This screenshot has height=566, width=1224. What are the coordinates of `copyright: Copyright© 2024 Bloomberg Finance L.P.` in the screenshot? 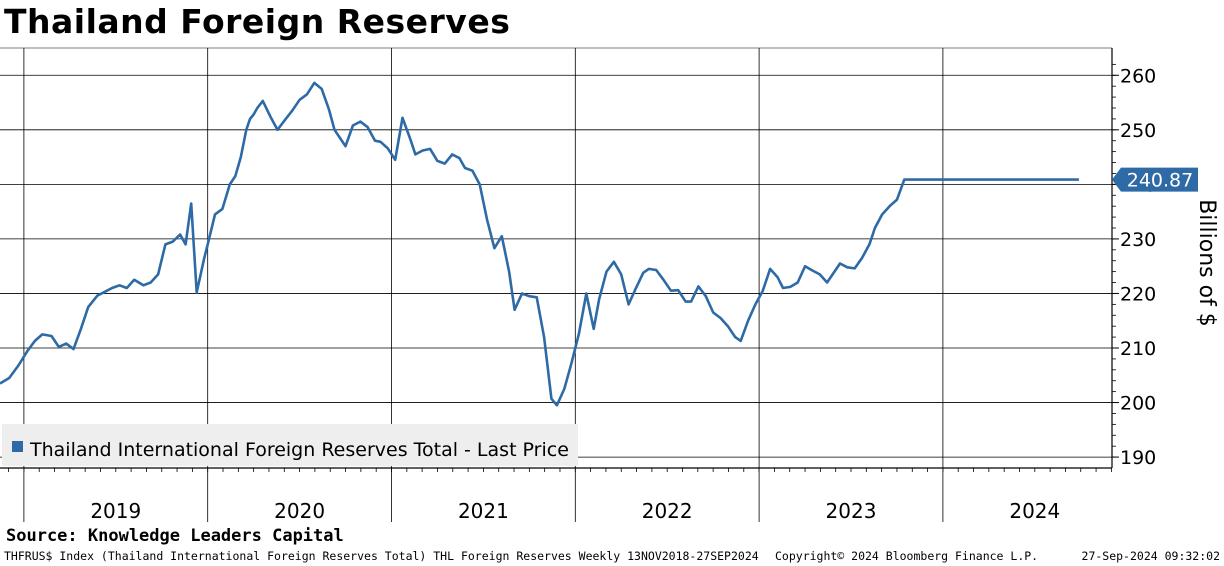 It's located at (907, 556).